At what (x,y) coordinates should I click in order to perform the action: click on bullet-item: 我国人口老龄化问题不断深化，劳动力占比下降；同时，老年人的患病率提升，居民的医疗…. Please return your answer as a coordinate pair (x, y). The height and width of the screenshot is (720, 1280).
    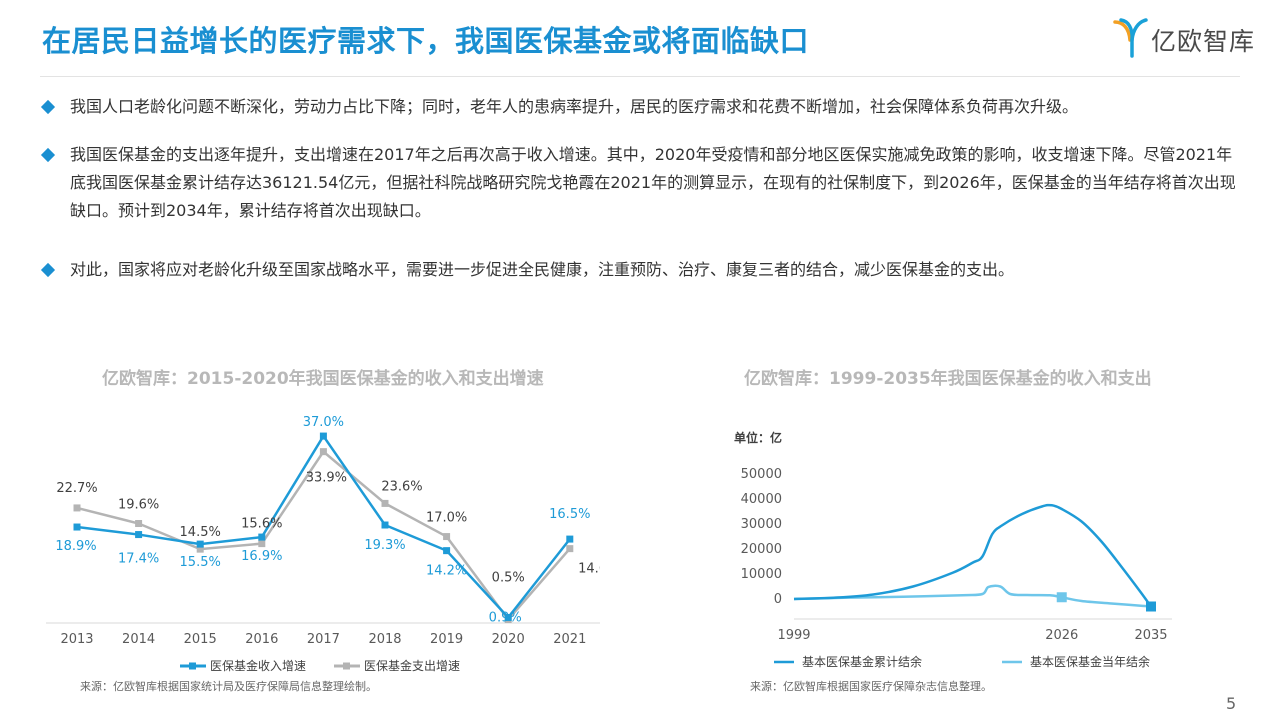
    Looking at the image, I should click on (642, 107).